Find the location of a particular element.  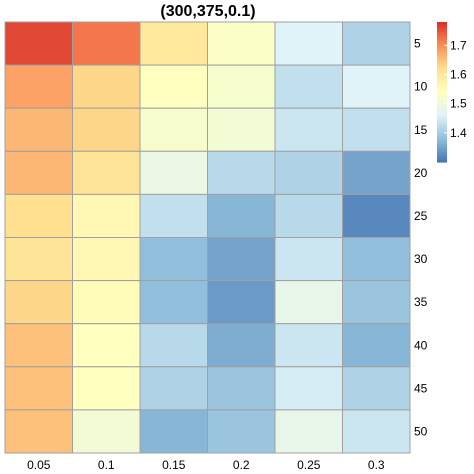

y-tick-label: 45 is located at coordinates (421, 388).